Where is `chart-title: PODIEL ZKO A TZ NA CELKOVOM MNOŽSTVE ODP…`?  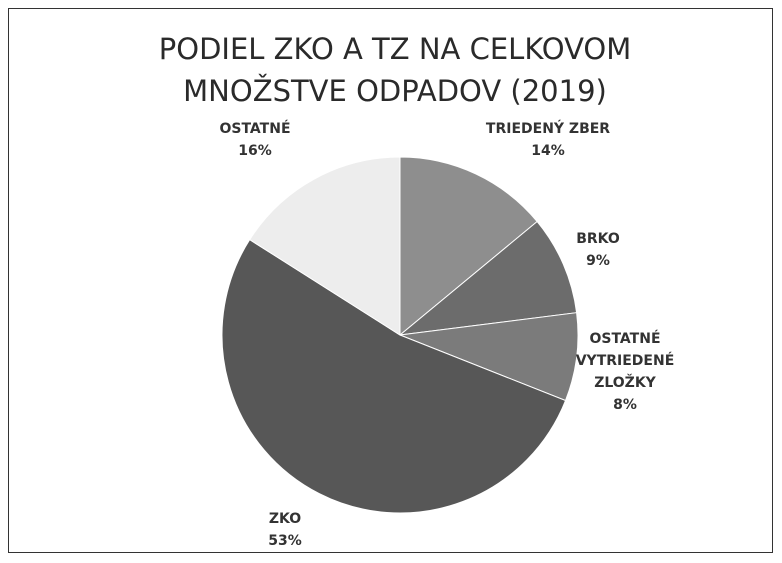 chart-title: PODIEL ZKO A TZ NA CELKOVOM MNOŽSTVE ODP… is located at coordinates (395, 70).